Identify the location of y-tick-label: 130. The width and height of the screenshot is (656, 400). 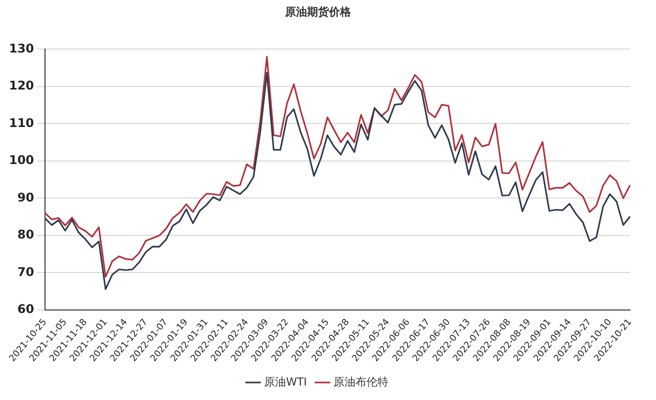
(21, 48).